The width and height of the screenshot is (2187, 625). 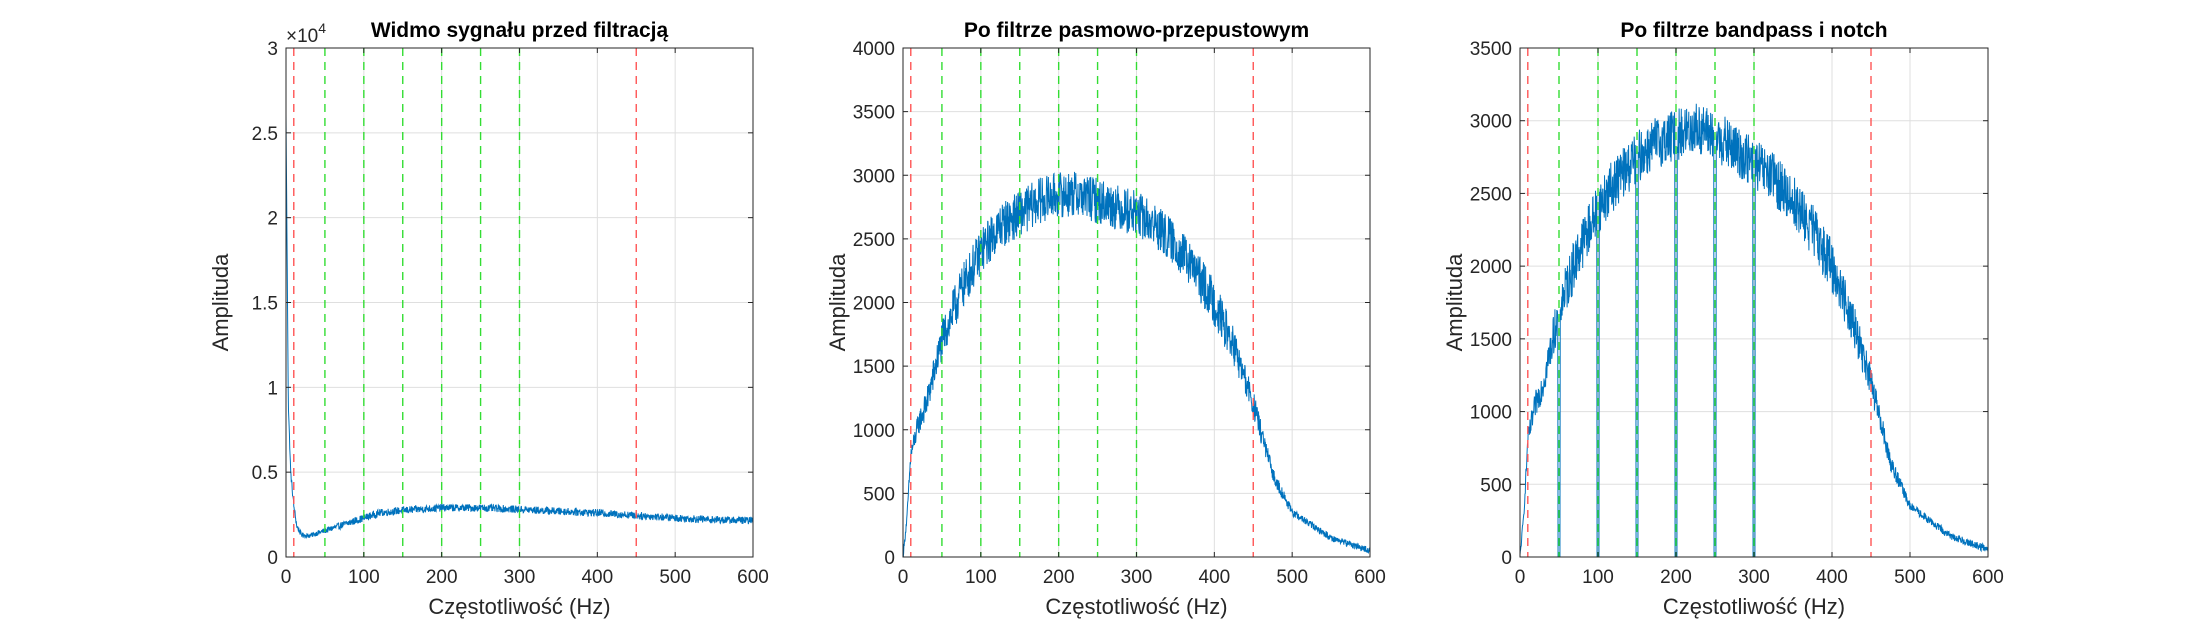 I want to click on y-tick-label: 1, so click(x=272, y=388).